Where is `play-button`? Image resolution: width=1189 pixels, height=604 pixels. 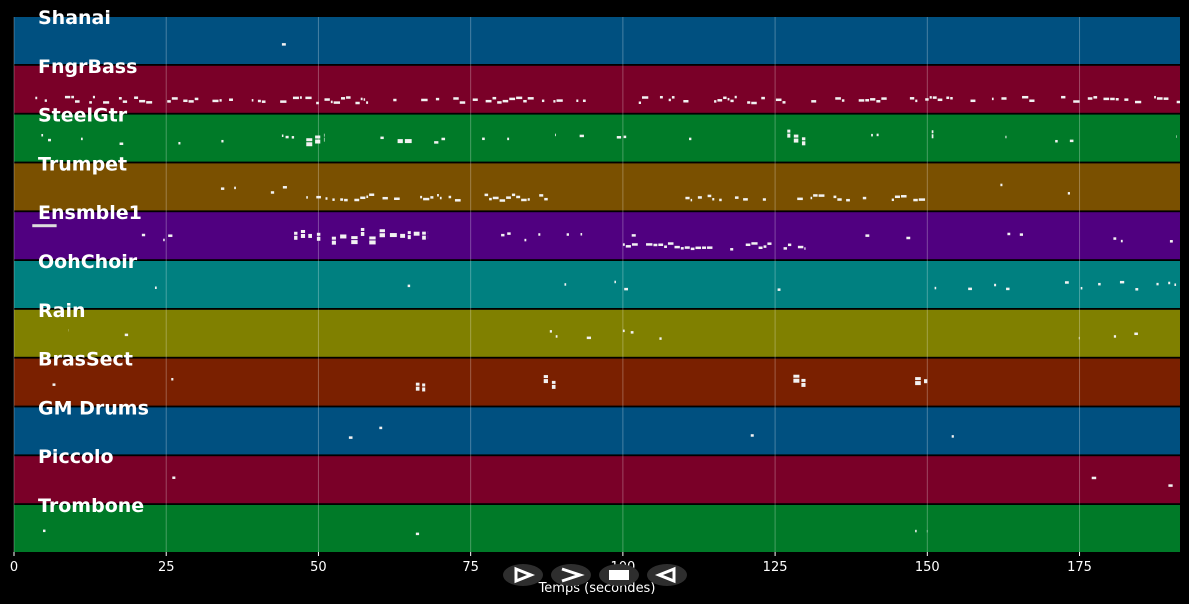
play-button is located at coordinates (523, 575).